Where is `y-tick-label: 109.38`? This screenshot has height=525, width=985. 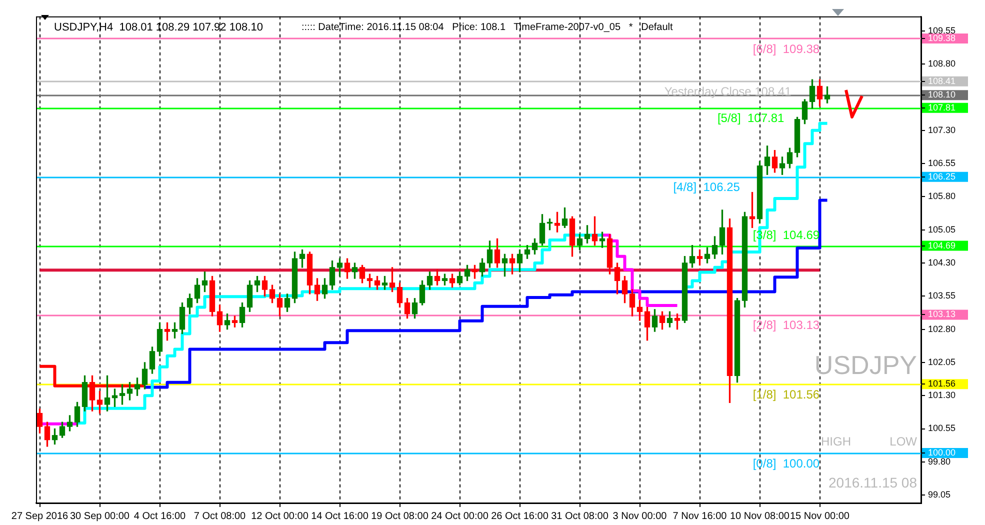
y-tick-label: 109.38 is located at coordinates (942, 37).